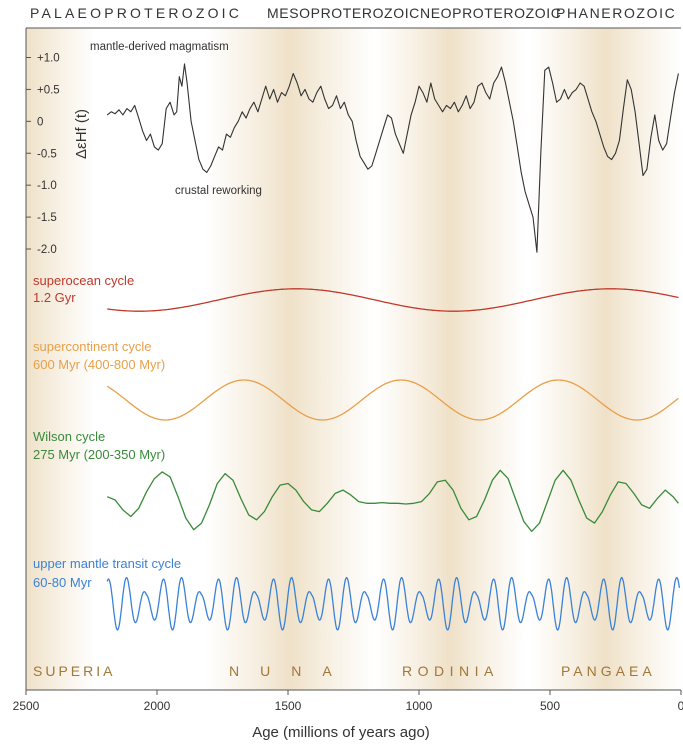 The image size is (683, 745). I want to click on transit-cycle-line, so click(393, 603).